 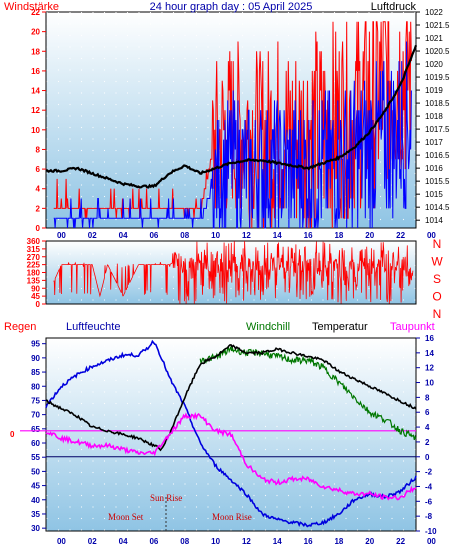 I want to click on wind-xtick-1: 02, so click(x=92, y=235).